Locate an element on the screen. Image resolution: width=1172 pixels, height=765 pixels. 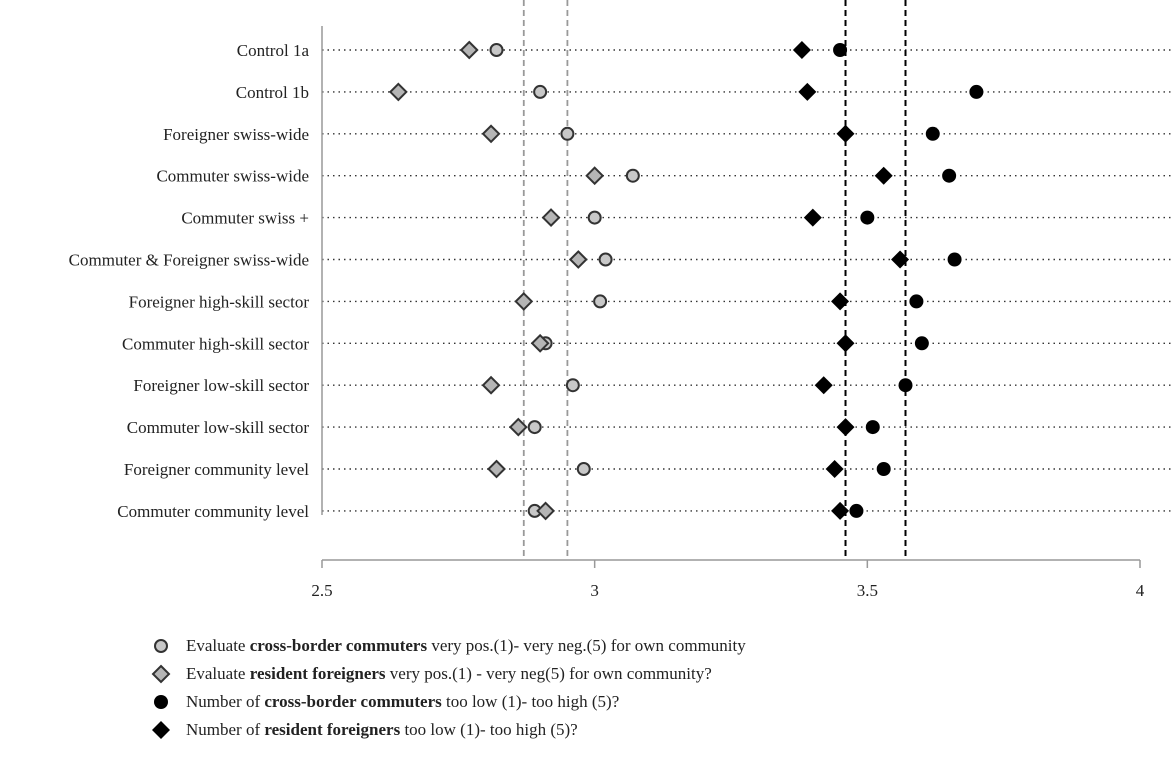
x-axis-ticks: 2.5 3 3.5 4 is located at coordinates (728, 580).